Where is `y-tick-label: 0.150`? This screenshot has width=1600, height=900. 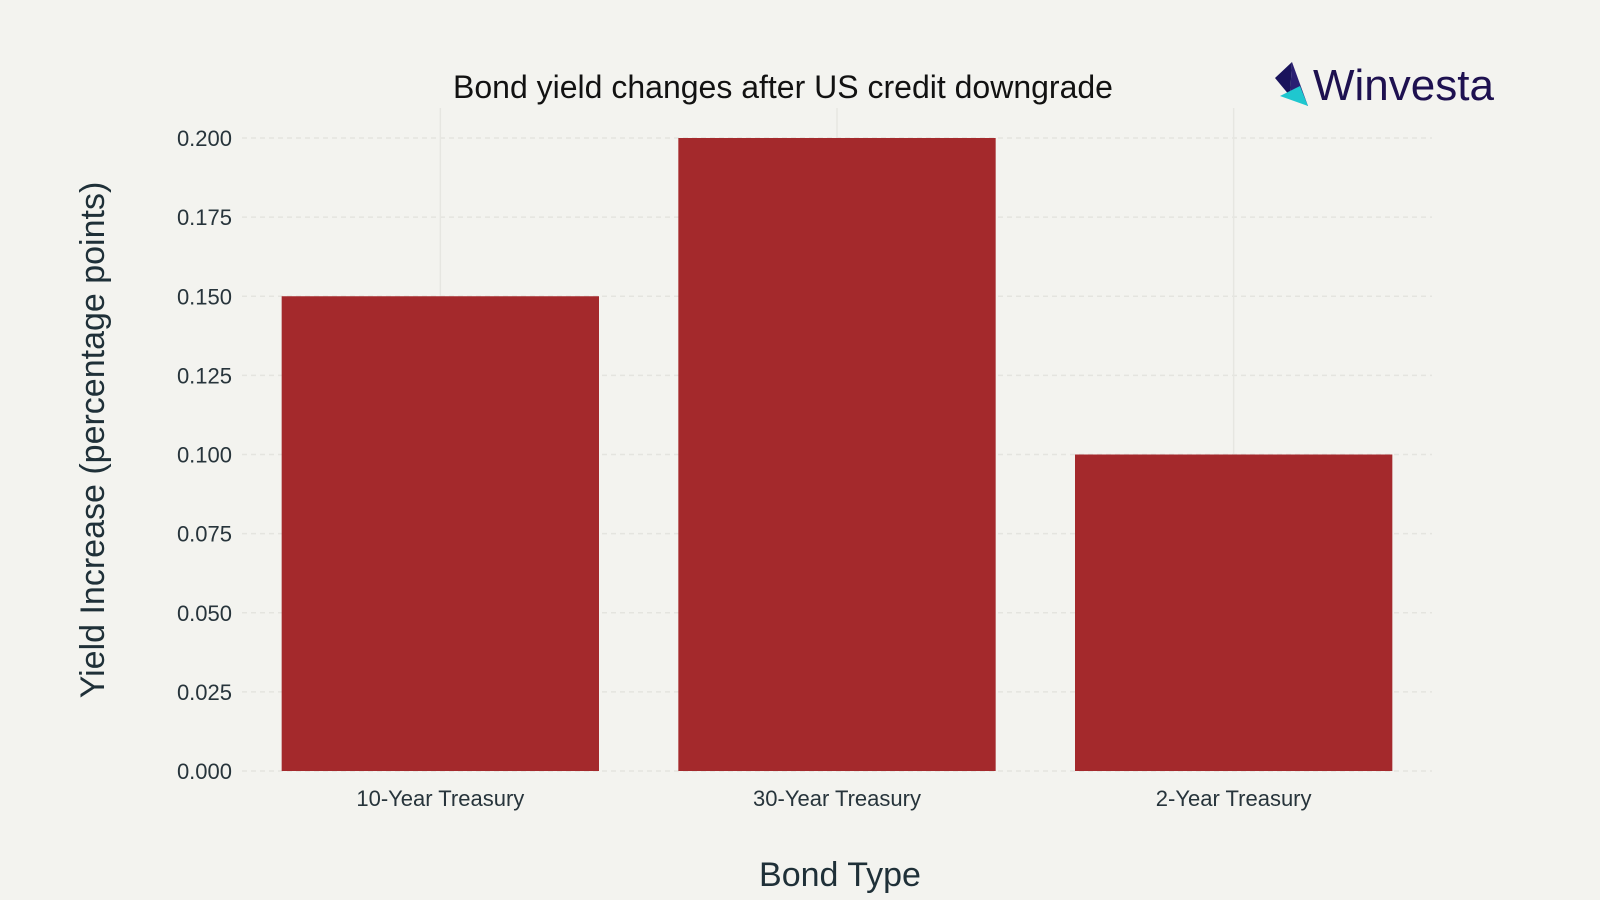
y-tick-label: 0.150 is located at coordinates (204, 296).